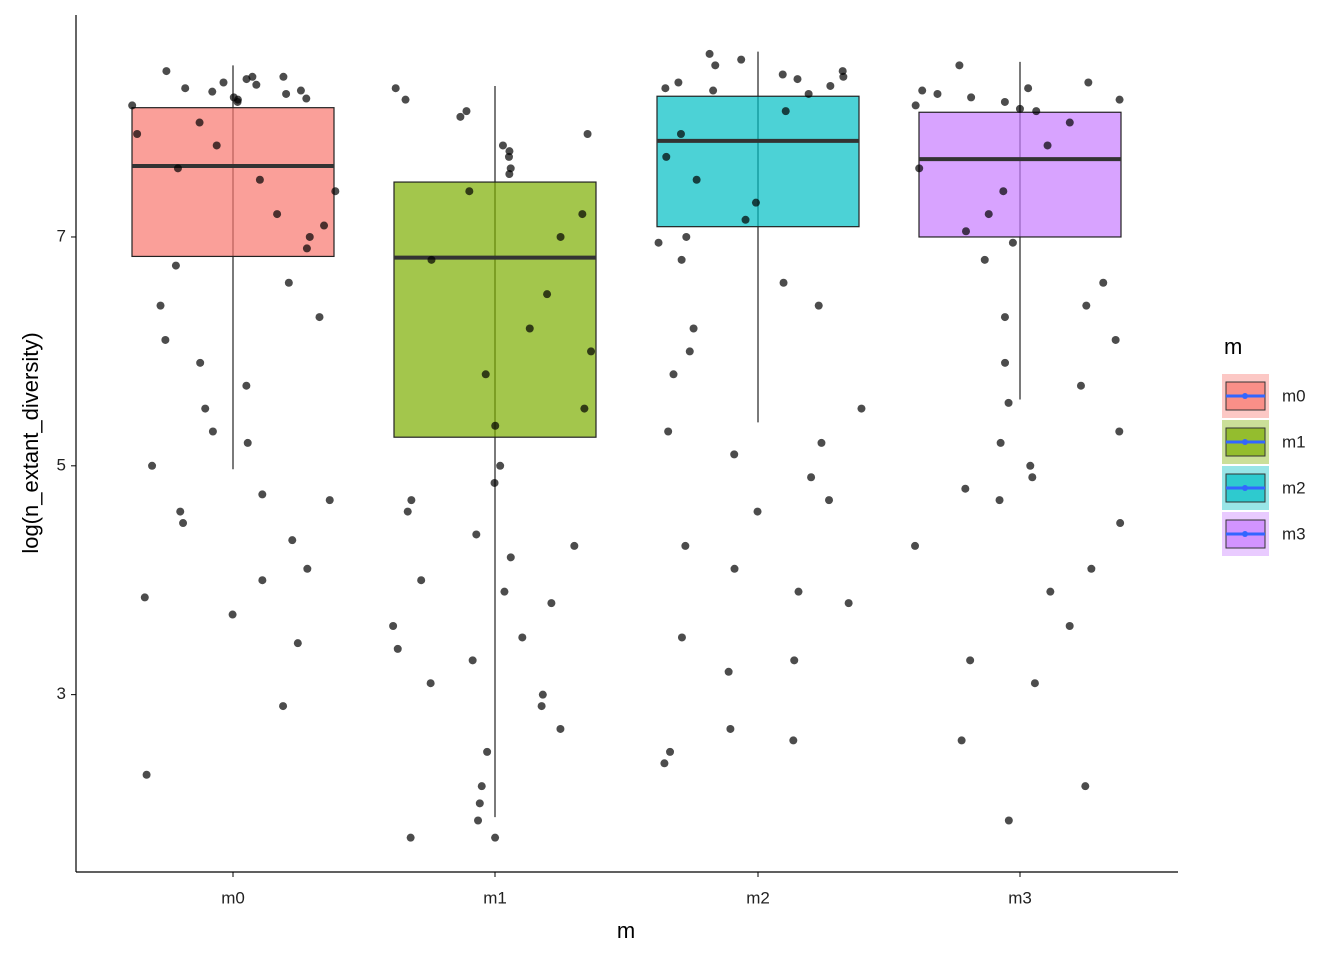 The height and width of the screenshot is (960, 1344). I want to click on x-tick-label: m0, so click(233, 897).